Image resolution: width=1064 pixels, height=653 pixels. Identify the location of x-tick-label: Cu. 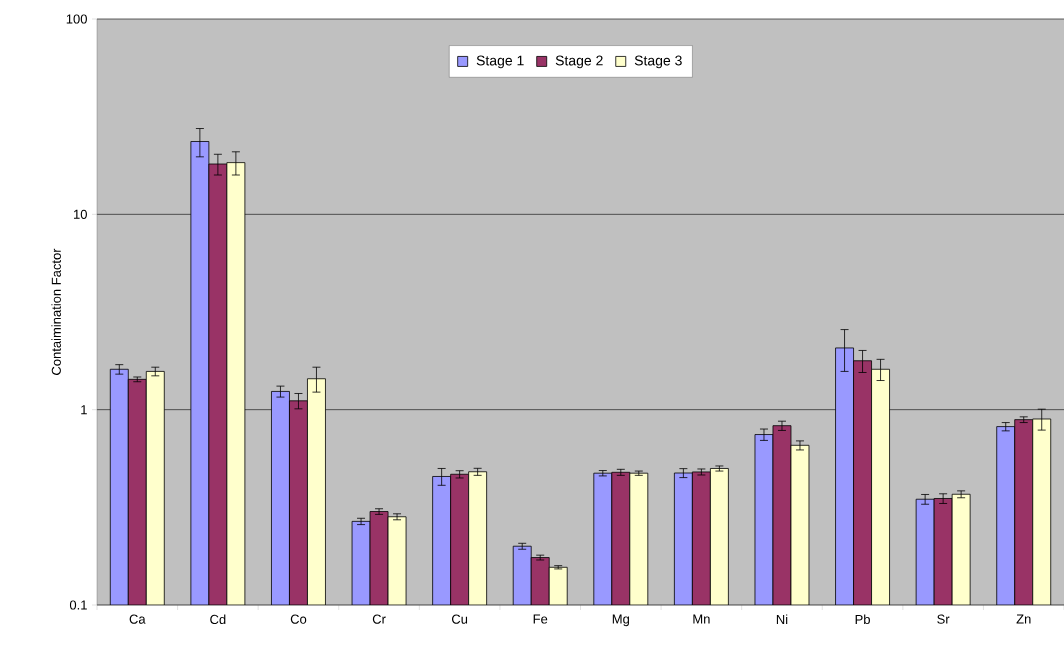
(459, 619).